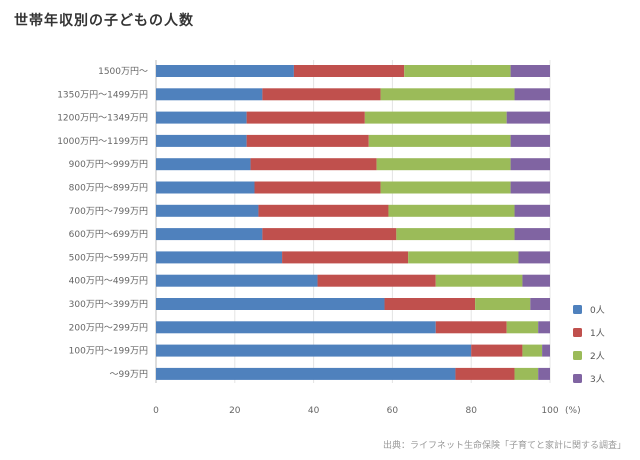 This screenshot has height=460, width=640. Describe the element at coordinates (471, 411) in the screenshot. I see `x-tick-label: 80` at that location.